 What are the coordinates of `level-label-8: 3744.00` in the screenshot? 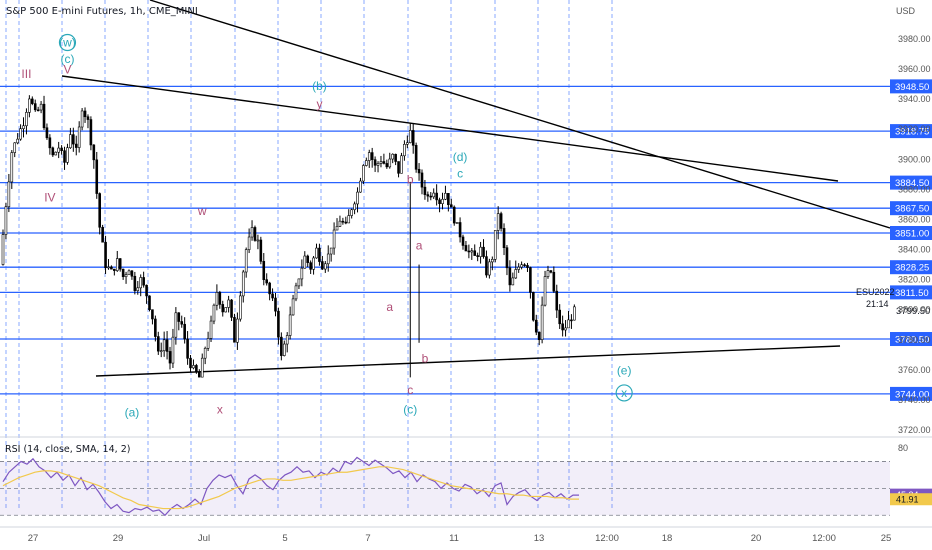 It's located at (912, 394).